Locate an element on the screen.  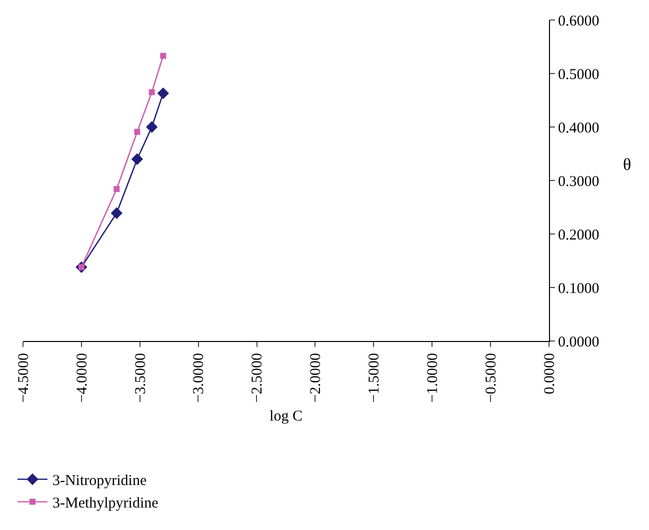
x-tick-label: −0.5000 is located at coordinates (491, 378).